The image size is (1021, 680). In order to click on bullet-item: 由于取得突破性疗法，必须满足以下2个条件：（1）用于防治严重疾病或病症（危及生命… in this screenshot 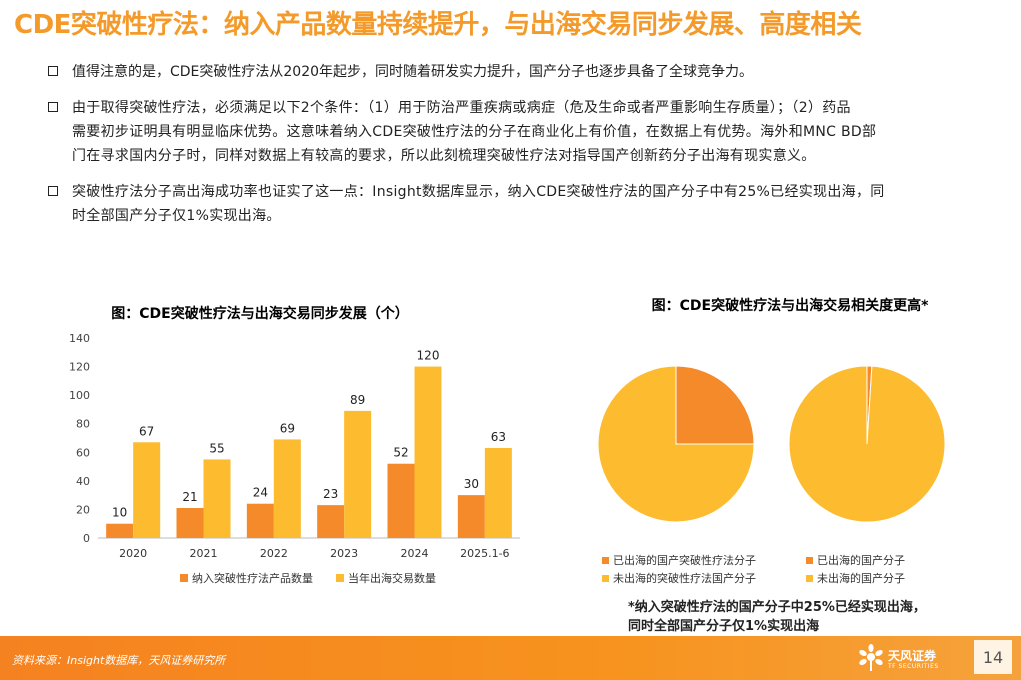, I will do `click(513, 132)`.